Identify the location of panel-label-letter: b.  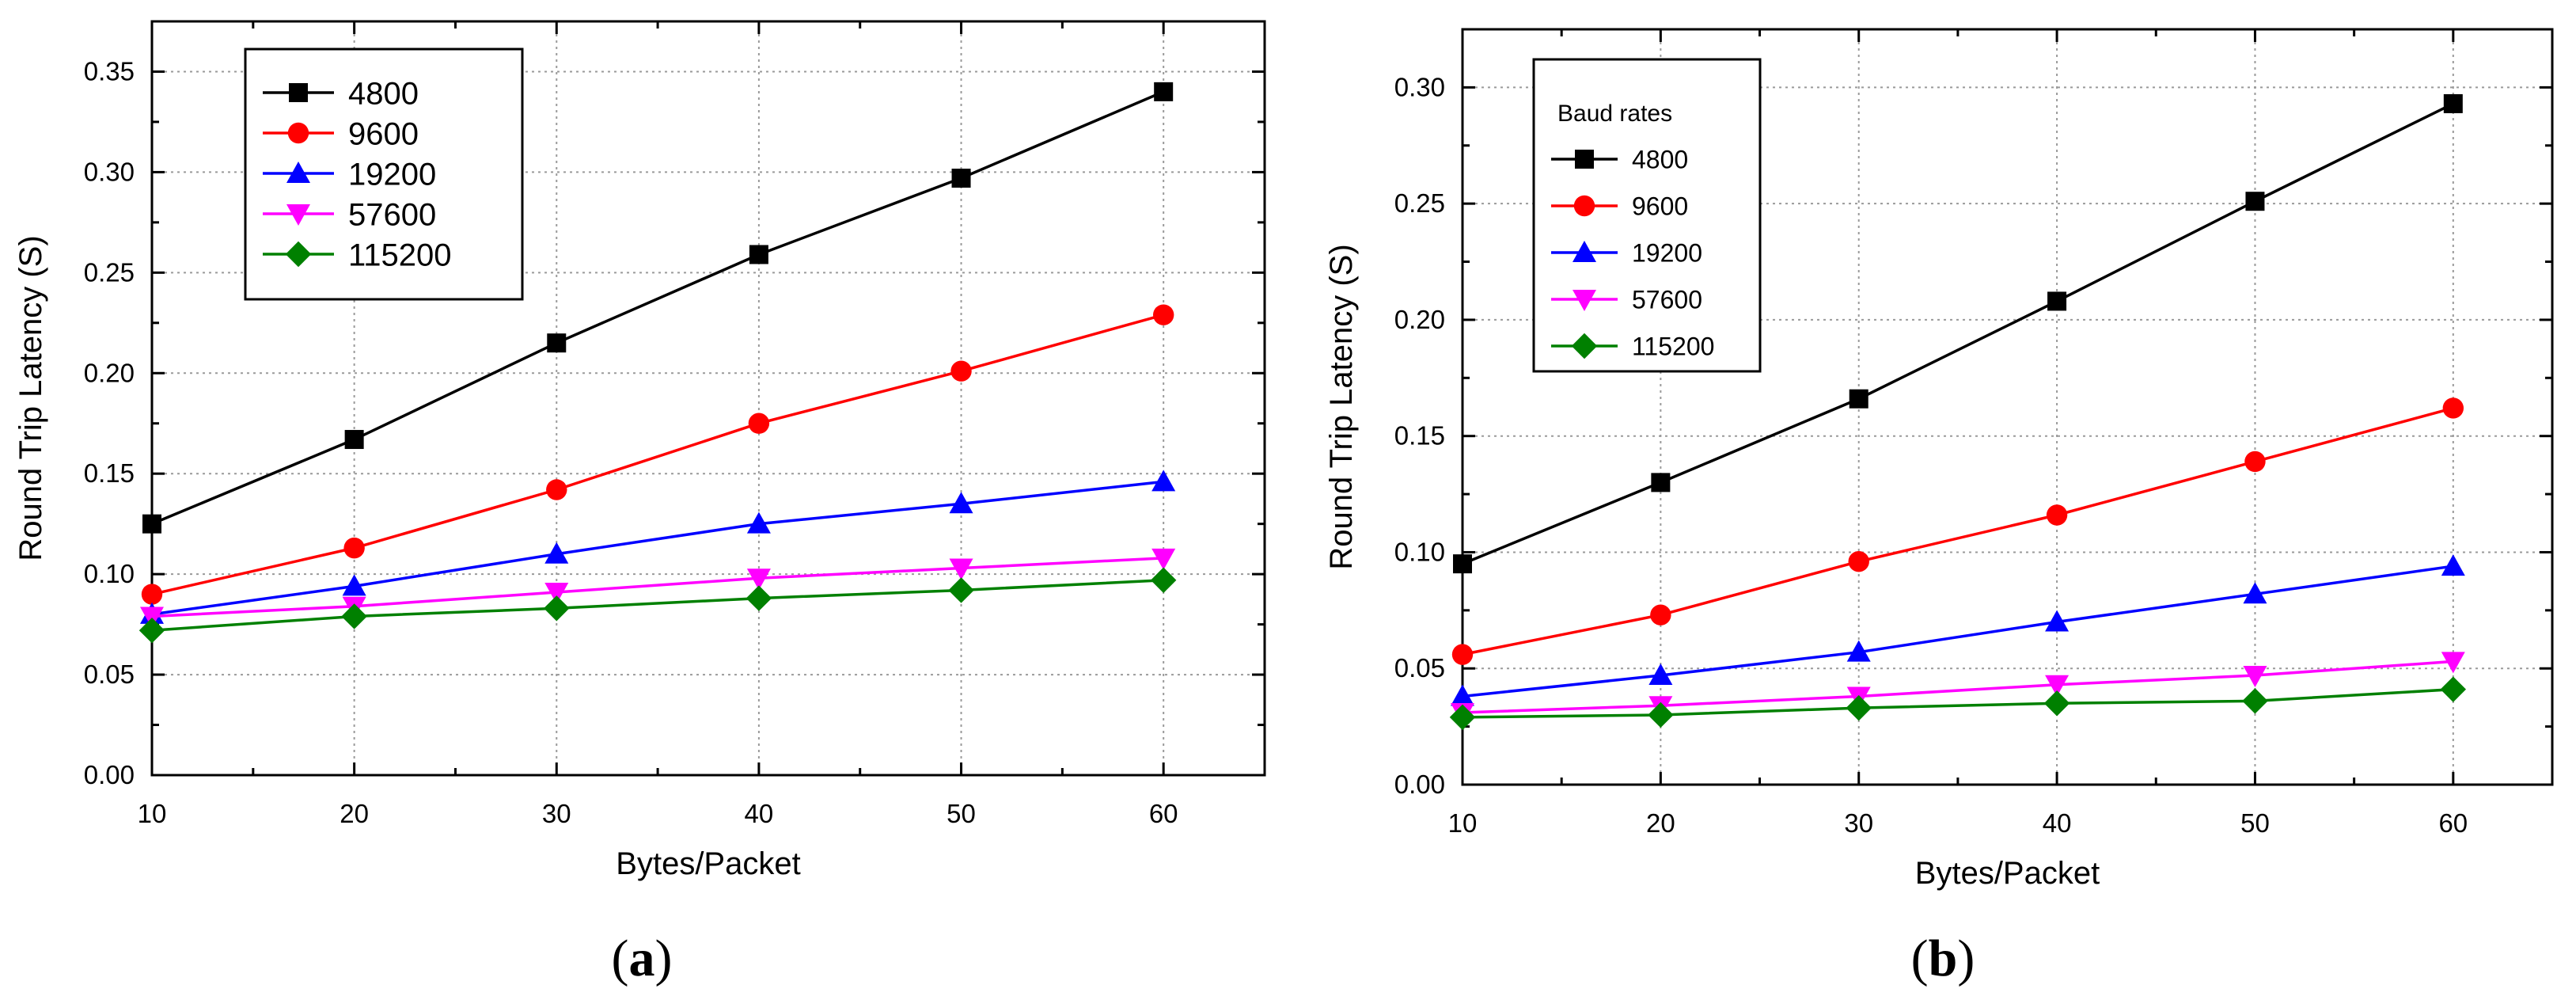
(1943, 958).